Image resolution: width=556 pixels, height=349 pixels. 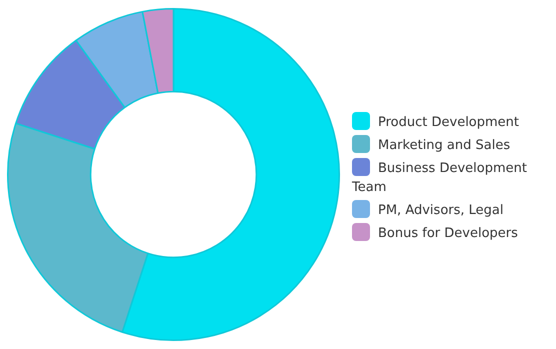 What do you see at coordinates (444, 145) in the screenshot?
I see `legend-label: Marketing and Sales` at bounding box center [444, 145].